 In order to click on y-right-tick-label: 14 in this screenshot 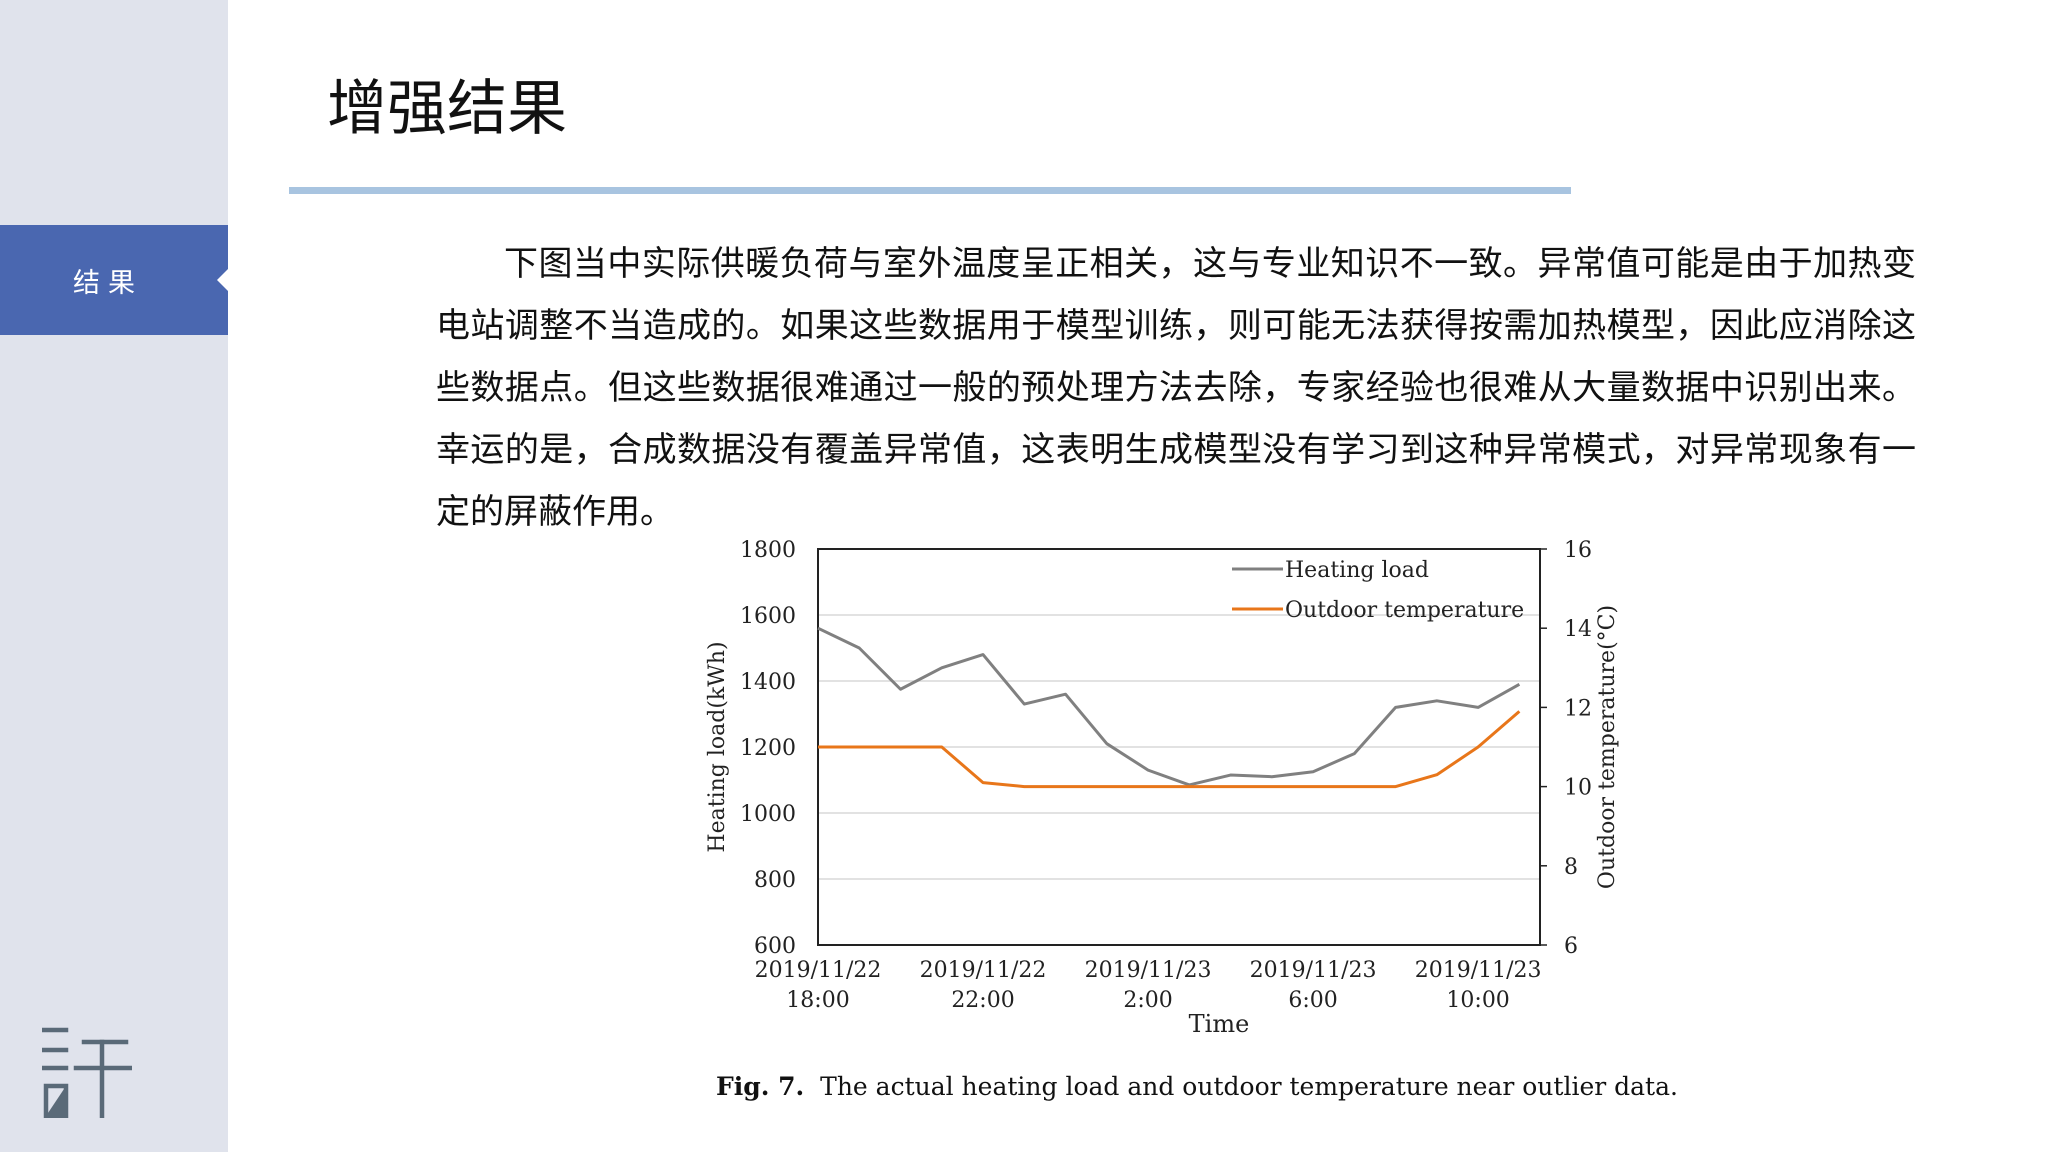, I will do `click(1578, 629)`.